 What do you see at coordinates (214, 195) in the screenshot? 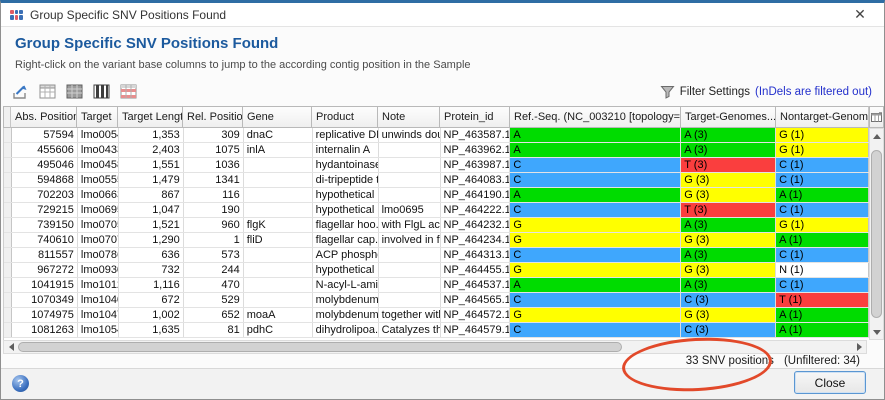
I see `cell-rel-position: 116` at bounding box center [214, 195].